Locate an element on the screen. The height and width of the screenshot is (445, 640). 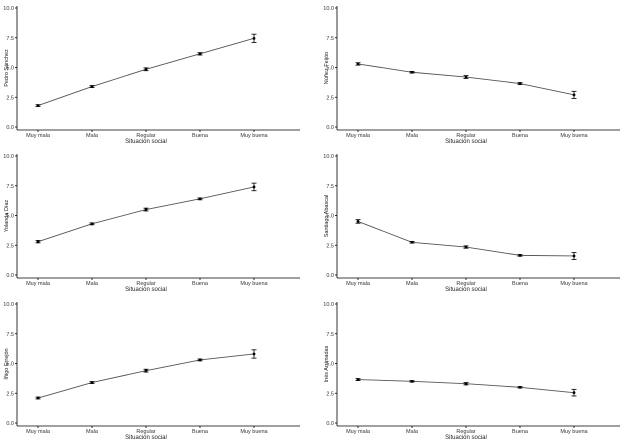
y-axis-label: Inés Arrimadas is located at coordinates (327, 363).